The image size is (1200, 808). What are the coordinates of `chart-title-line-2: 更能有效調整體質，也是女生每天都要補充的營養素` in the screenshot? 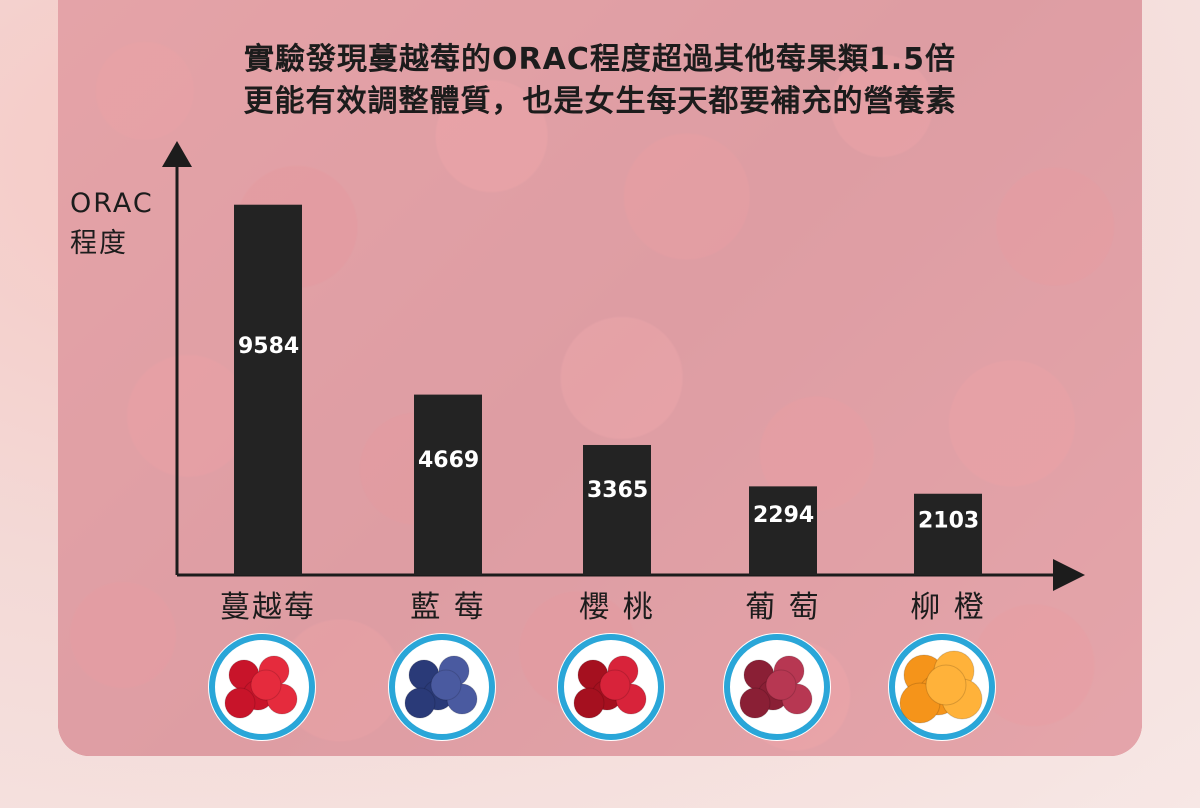 It's located at (600, 101).